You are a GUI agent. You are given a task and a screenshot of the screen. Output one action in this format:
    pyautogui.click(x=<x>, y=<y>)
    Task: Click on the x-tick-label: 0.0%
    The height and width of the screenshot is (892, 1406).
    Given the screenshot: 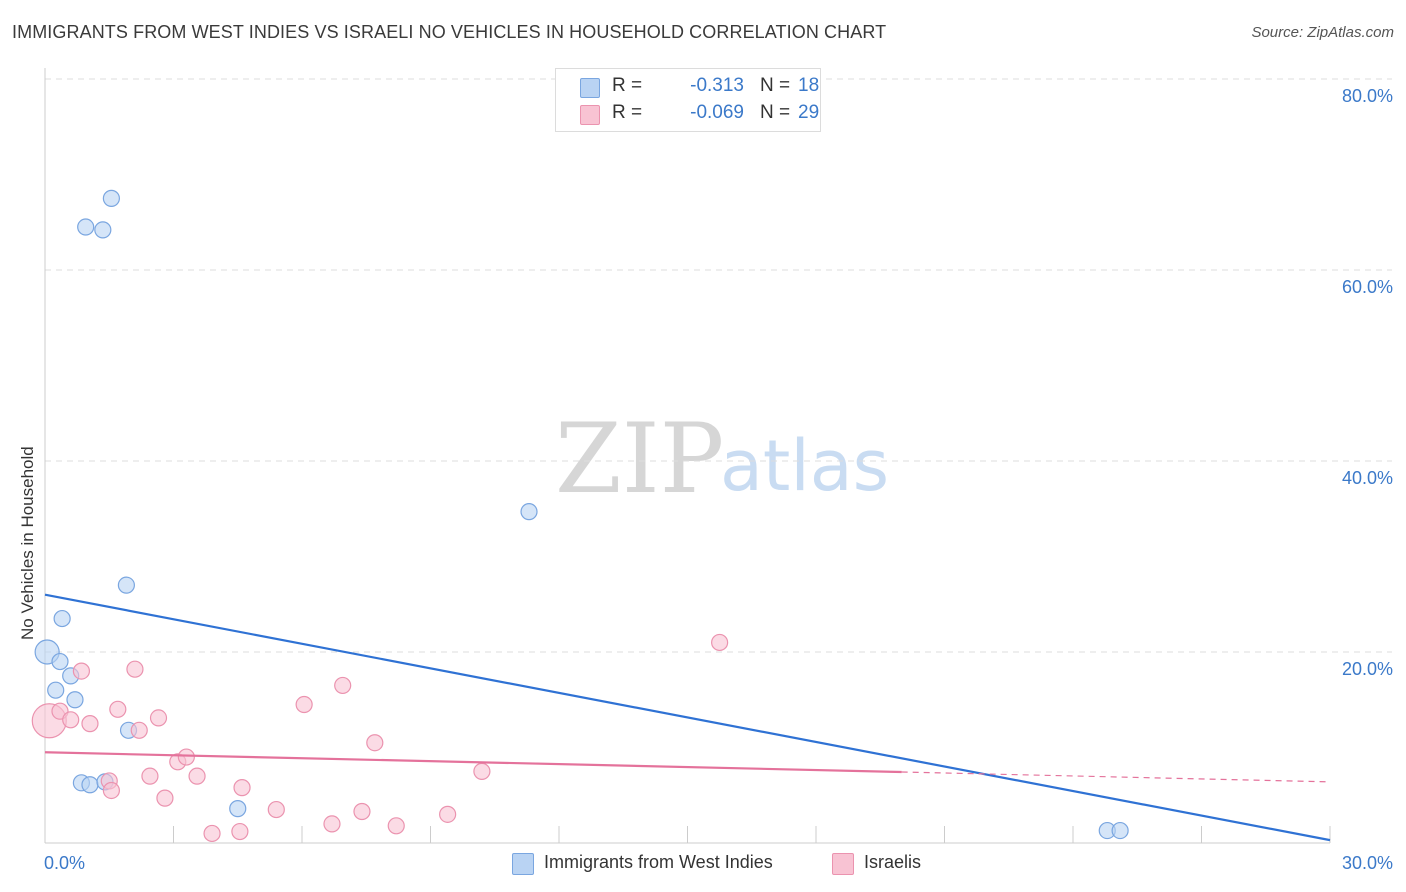 What is the action you would take?
    pyautogui.click(x=64, y=863)
    